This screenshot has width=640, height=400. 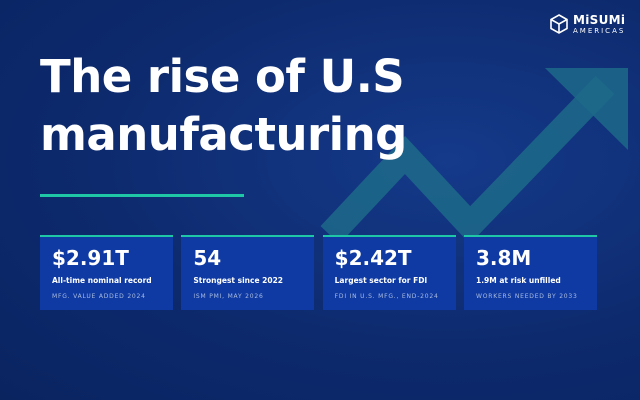 What do you see at coordinates (99, 296) in the screenshot?
I see `stat-source: MFG. VALUE ADDED 2024` at bounding box center [99, 296].